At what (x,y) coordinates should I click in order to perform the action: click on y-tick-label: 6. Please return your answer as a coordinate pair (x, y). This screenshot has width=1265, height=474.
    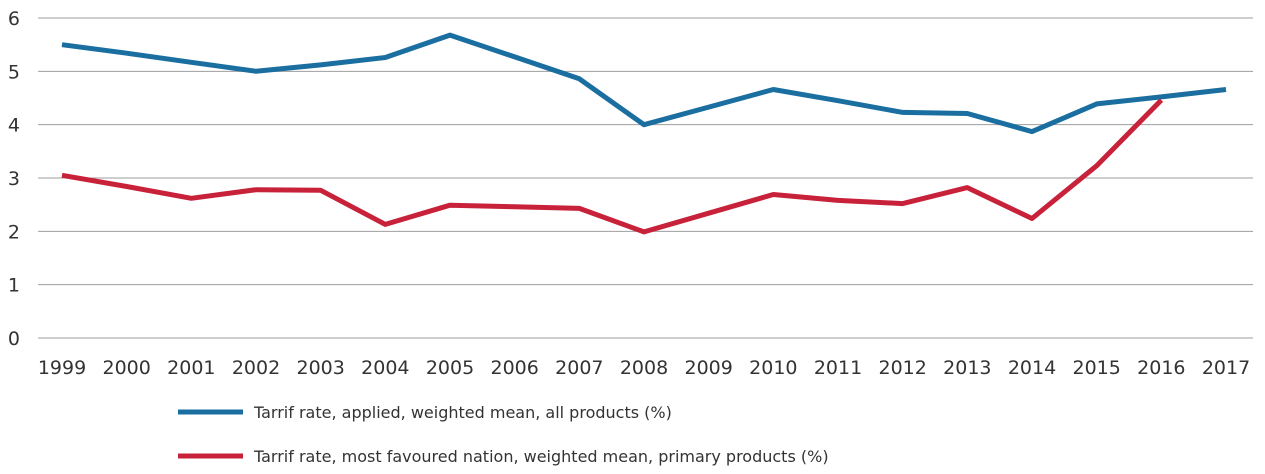
    Looking at the image, I should click on (14, 19).